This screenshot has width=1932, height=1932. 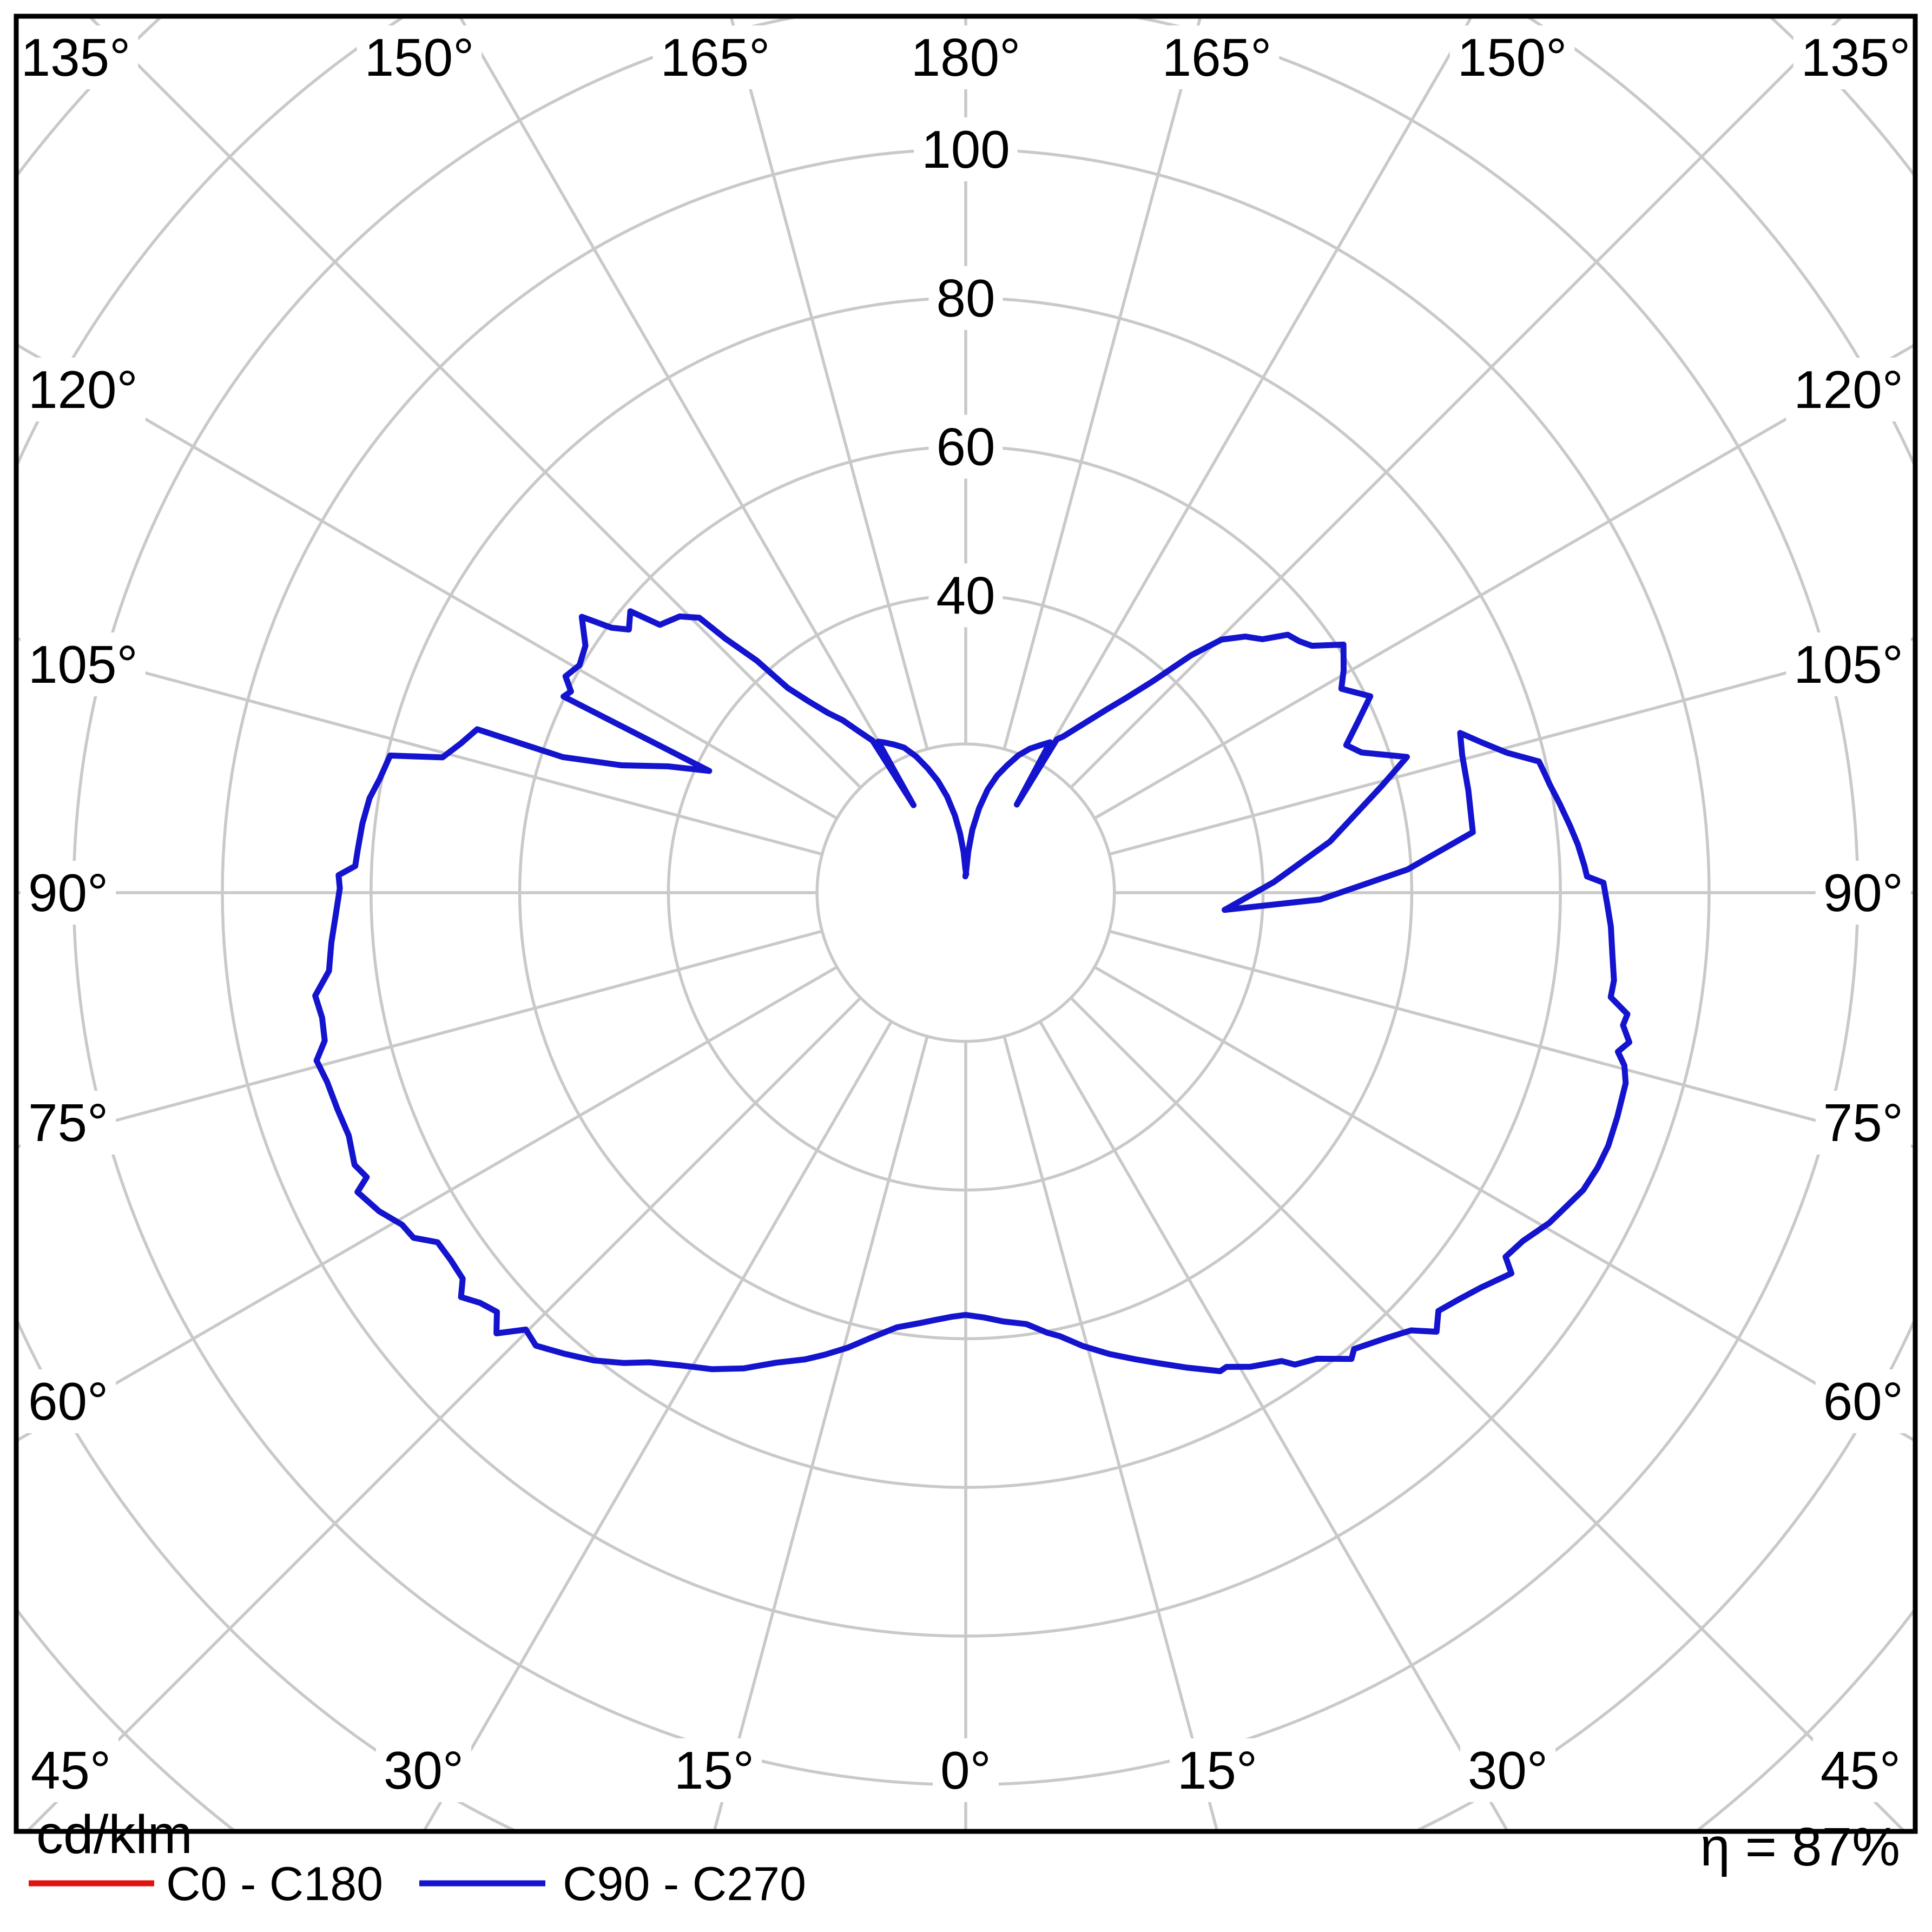 I want to click on efficiency-label: η = 87%, so click(x=1800, y=1847).